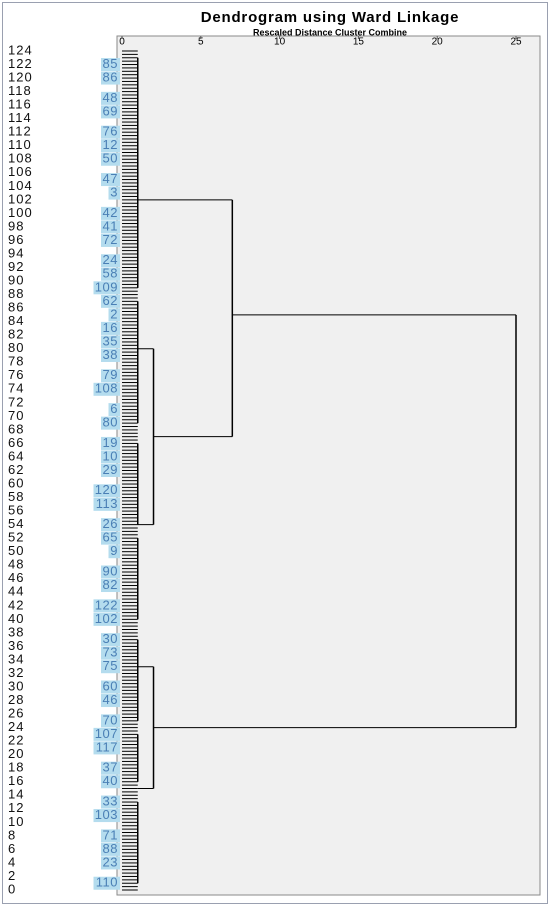  Describe the element at coordinates (20, 104) in the screenshot. I see `y-tick-label: 116` at that location.